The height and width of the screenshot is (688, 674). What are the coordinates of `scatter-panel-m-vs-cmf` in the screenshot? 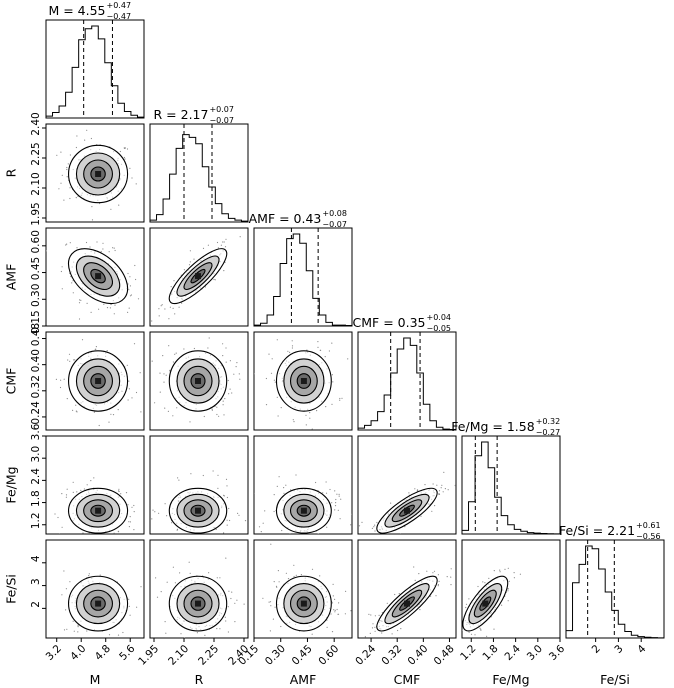 It's located at (95, 381).